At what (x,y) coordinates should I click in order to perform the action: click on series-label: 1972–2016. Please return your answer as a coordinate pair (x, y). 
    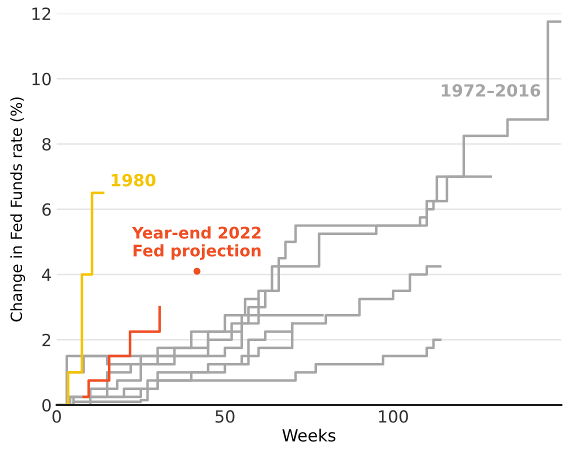
    Looking at the image, I should click on (491, 90).